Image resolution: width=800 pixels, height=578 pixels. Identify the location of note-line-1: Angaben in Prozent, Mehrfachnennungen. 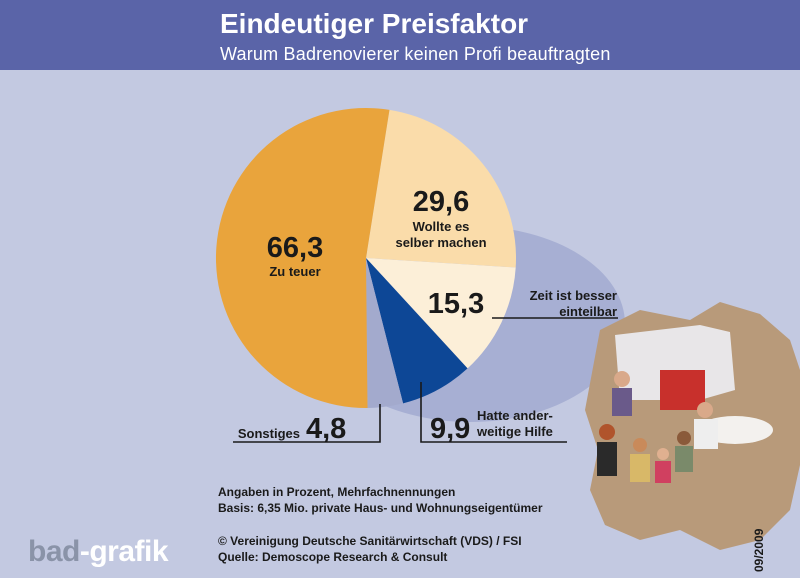
(337, 492).